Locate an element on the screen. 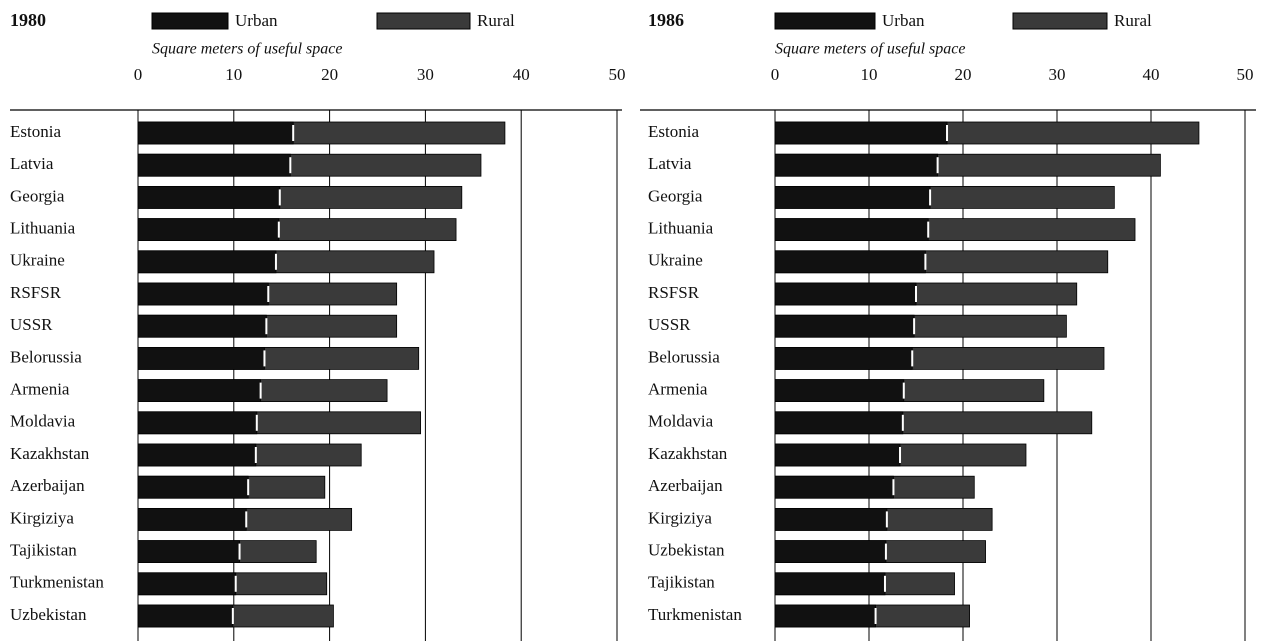 This screenshot has width=1261, height=641. chart-title: 1980 is located at coordinates (28, 20).